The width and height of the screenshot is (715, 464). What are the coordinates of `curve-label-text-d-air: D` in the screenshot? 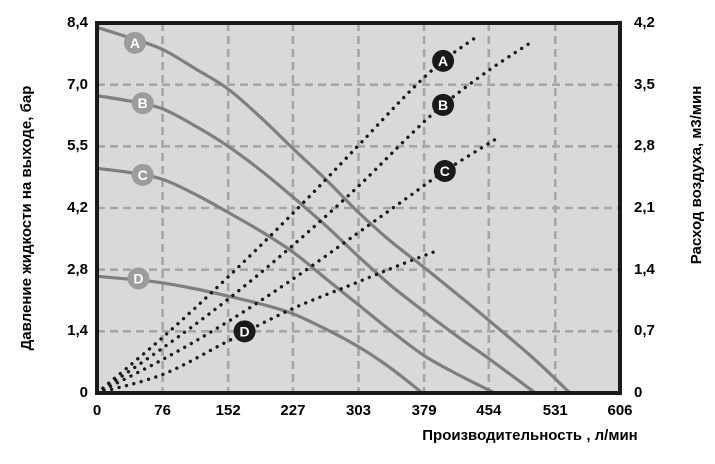 It's located at (245, 331).